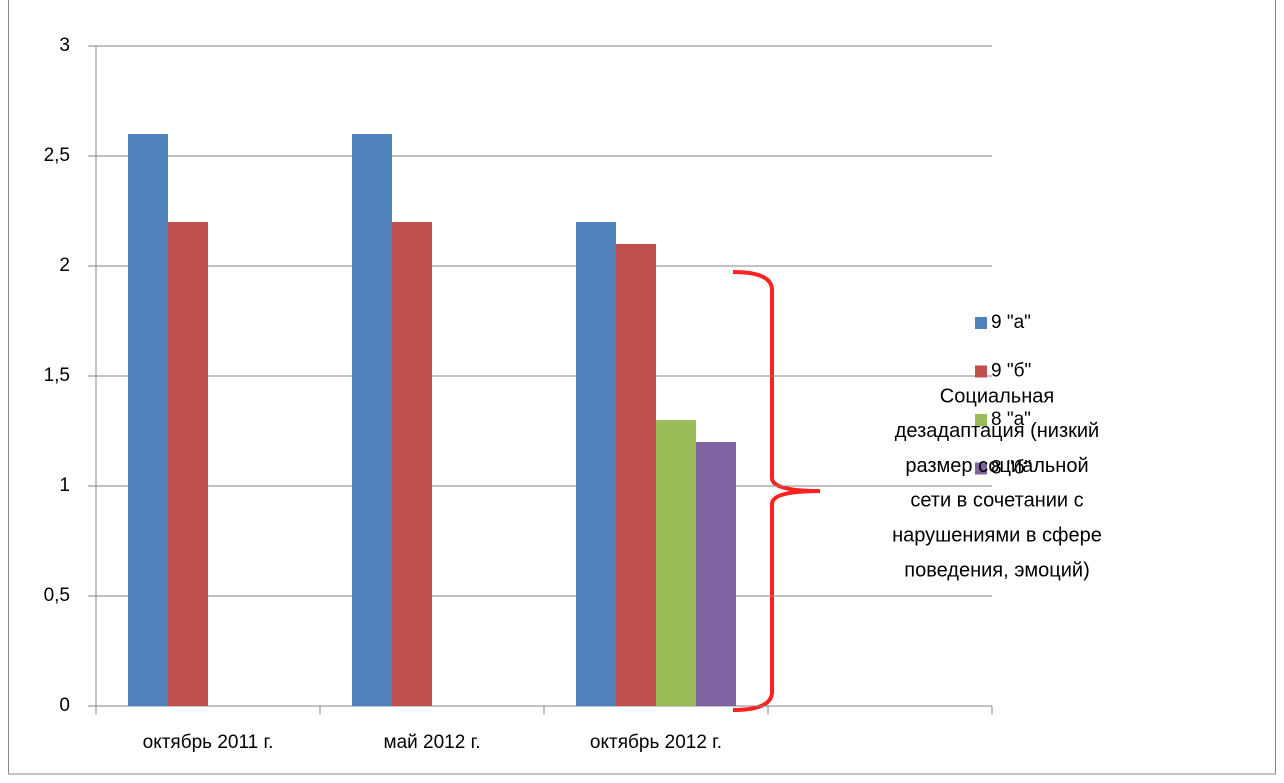  What do you see at coordinates (996, 501) in the screenshot?
I see `annotation: сети в сочетании с` at bounding box center [996, 501].